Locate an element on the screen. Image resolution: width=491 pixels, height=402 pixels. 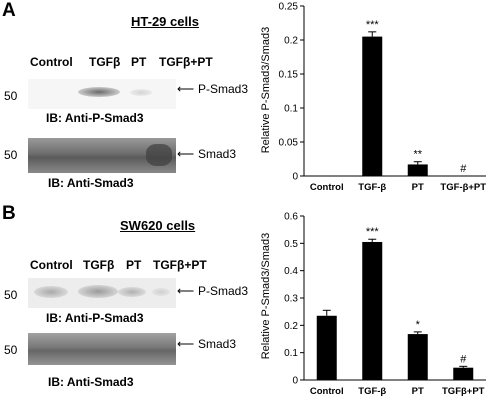
panel-a-p-smad3-blot is located at coordinates (102, 94).